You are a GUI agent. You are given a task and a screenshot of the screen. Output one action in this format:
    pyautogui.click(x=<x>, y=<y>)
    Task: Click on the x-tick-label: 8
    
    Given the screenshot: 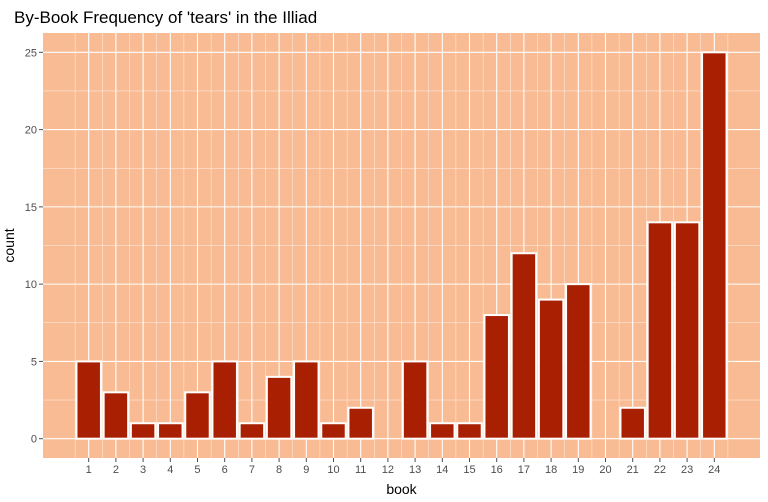 What is the action you would take?
    pyautogui.click(x=279, y=470)
    